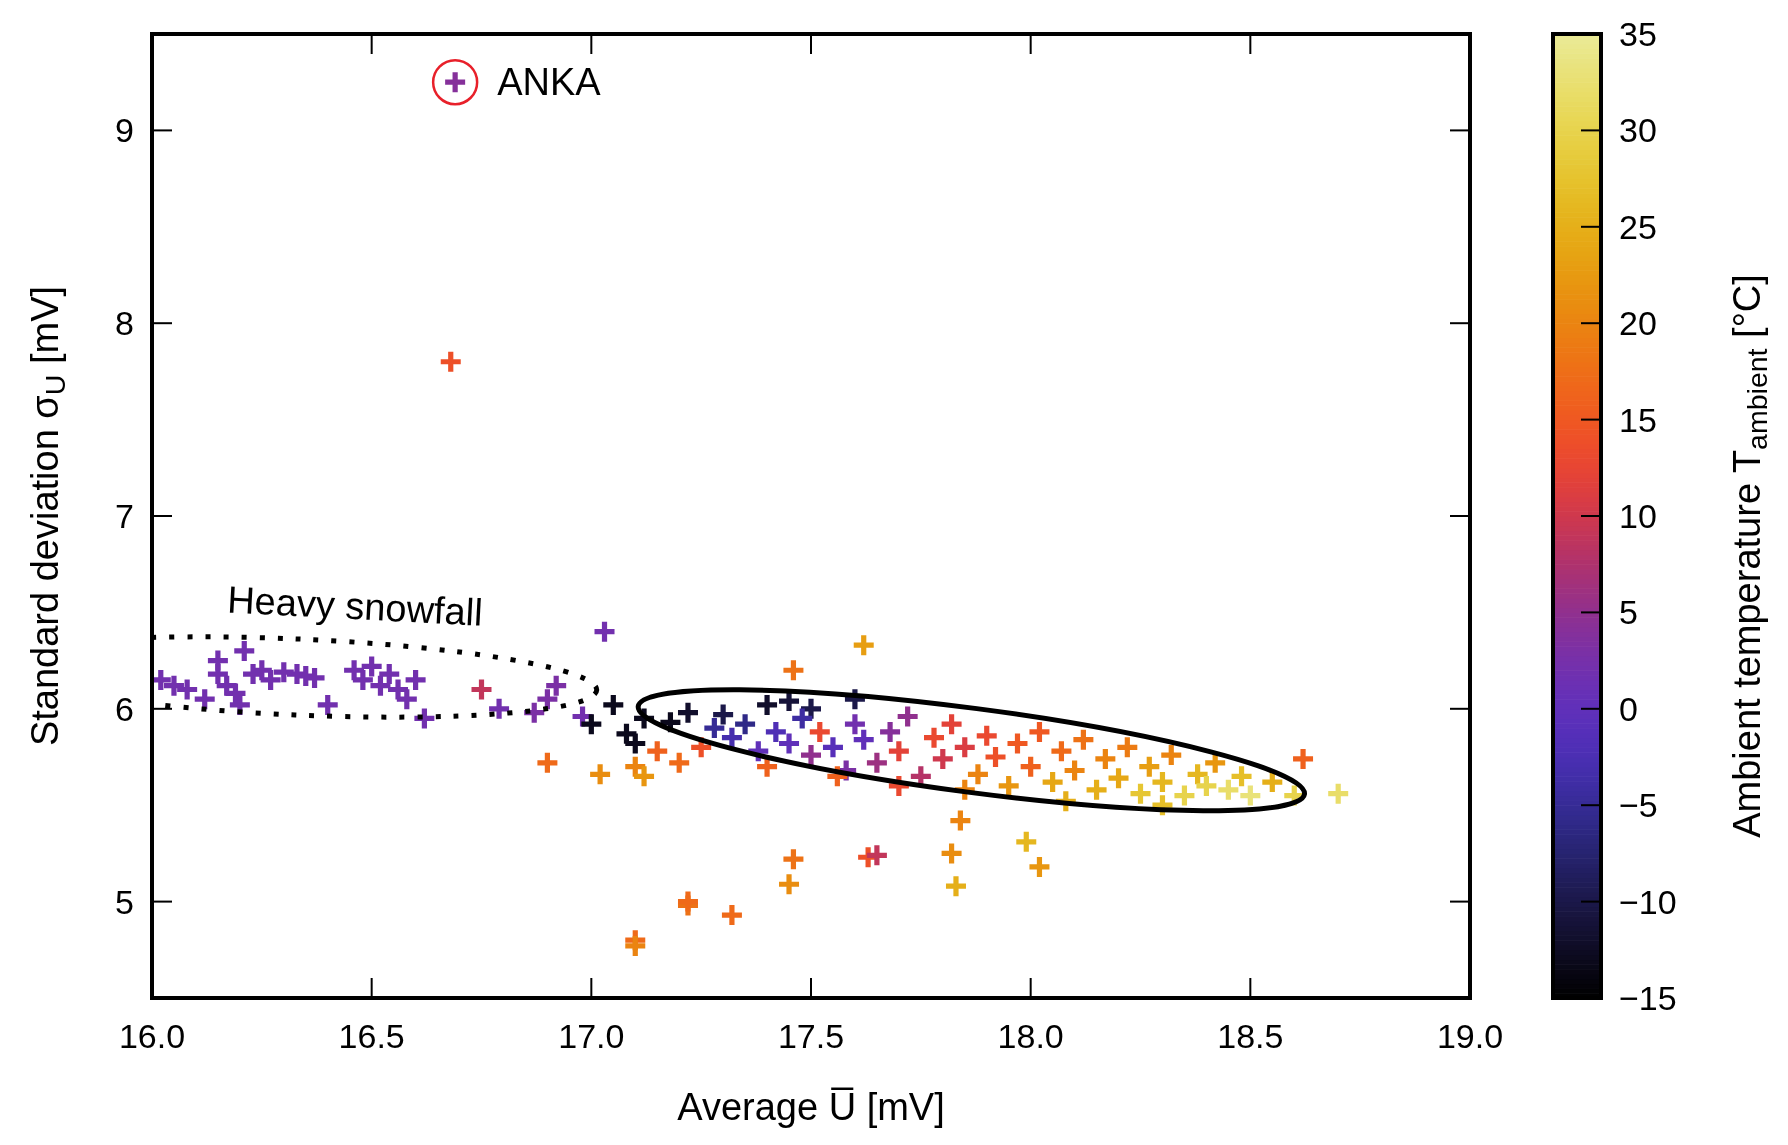 This screenshot has width=1788, height=1145. Describe the element at coordinates (1638, 130) in the screenshot. I see `color-bar-label: 30` at that location.